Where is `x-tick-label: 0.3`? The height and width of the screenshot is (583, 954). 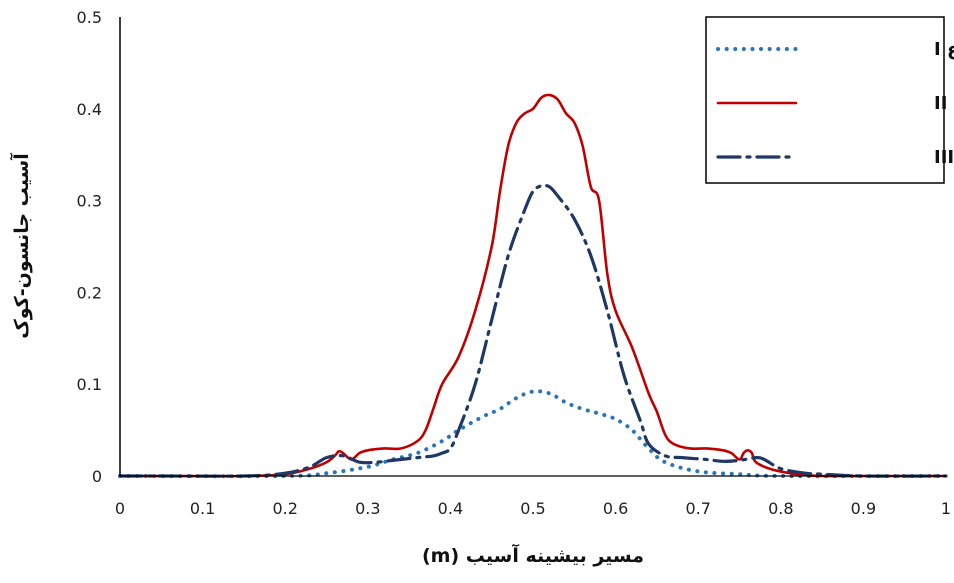
x-tick-label: 0.3 is located at coordinates (367, 508).